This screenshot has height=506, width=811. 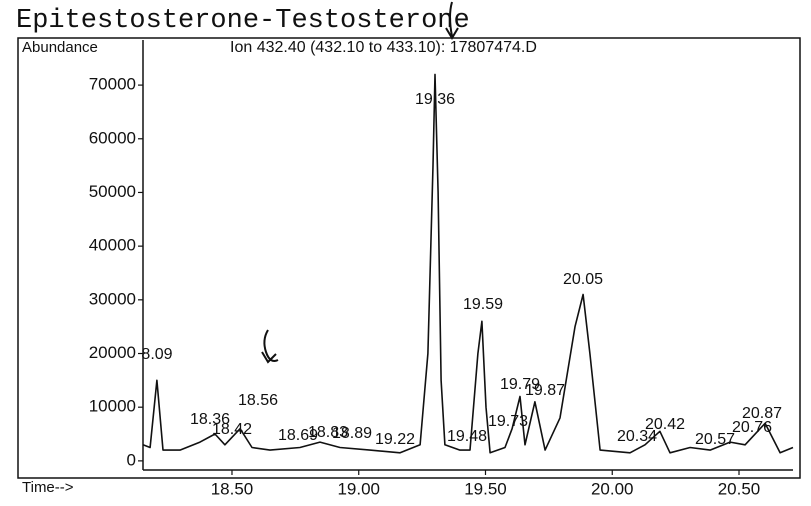 What do you see at coordinates (435, 99) in the screenshot?
I see `peak-label: 19.36` at bounding box center [435, 99].